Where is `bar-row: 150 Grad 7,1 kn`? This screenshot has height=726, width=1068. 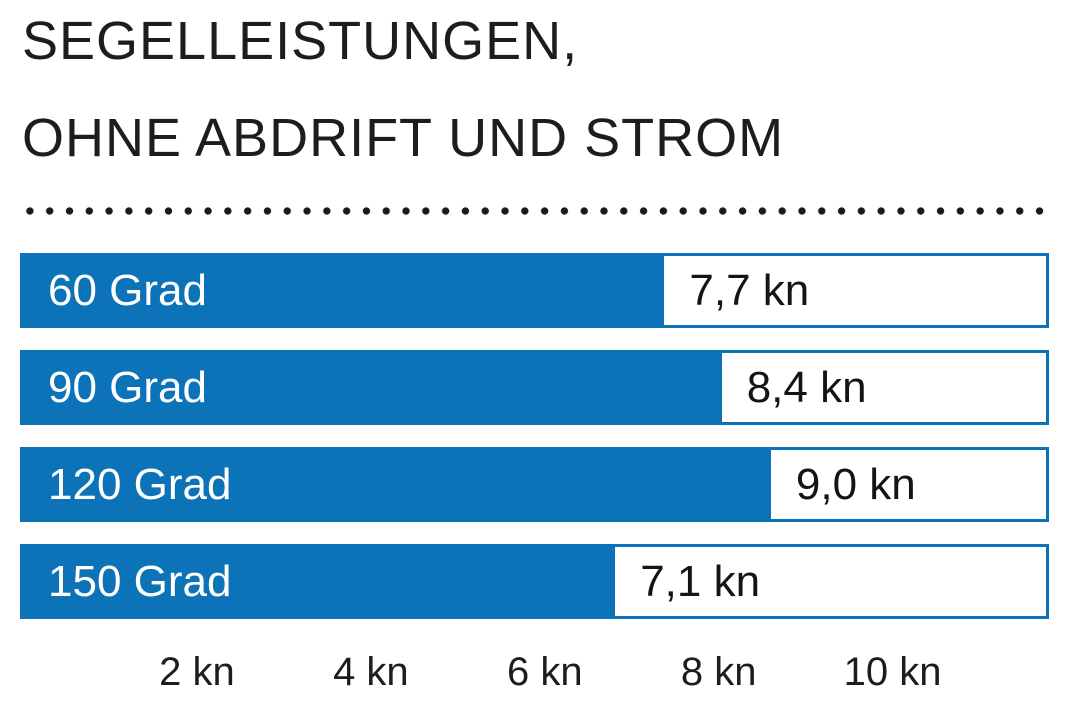 bar-row: 150 Grad 7,1 kn is located at coordinates (534, 581).